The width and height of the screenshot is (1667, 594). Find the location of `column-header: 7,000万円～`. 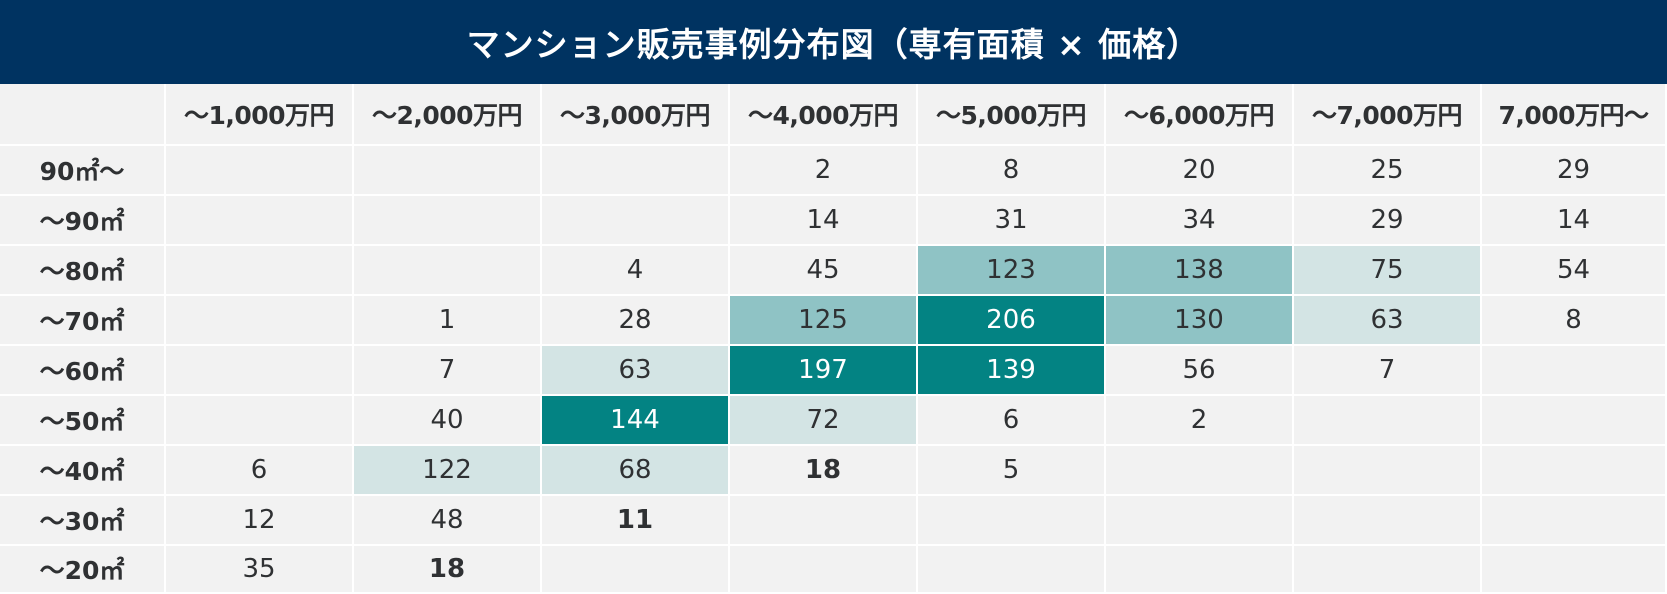

column-header: 7,000万円～ is located at coordinates (1574, 115).